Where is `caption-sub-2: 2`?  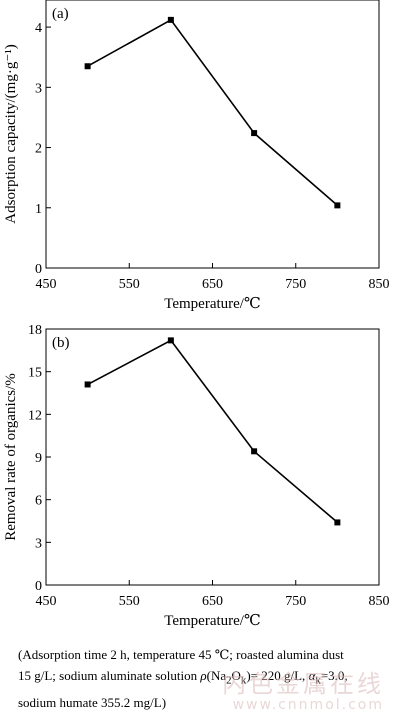
caption-sub-2: 2 is located at coordinates (229, 680).